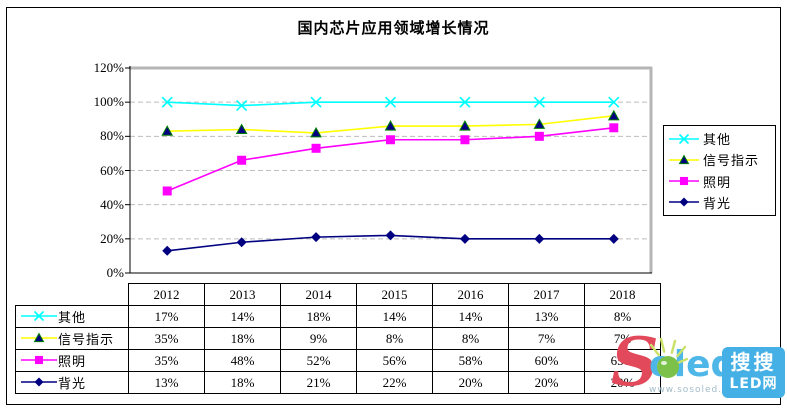 This screenshot has height=411, width=787. I want to click on y-axis-label: 120%, so click(108, 67).